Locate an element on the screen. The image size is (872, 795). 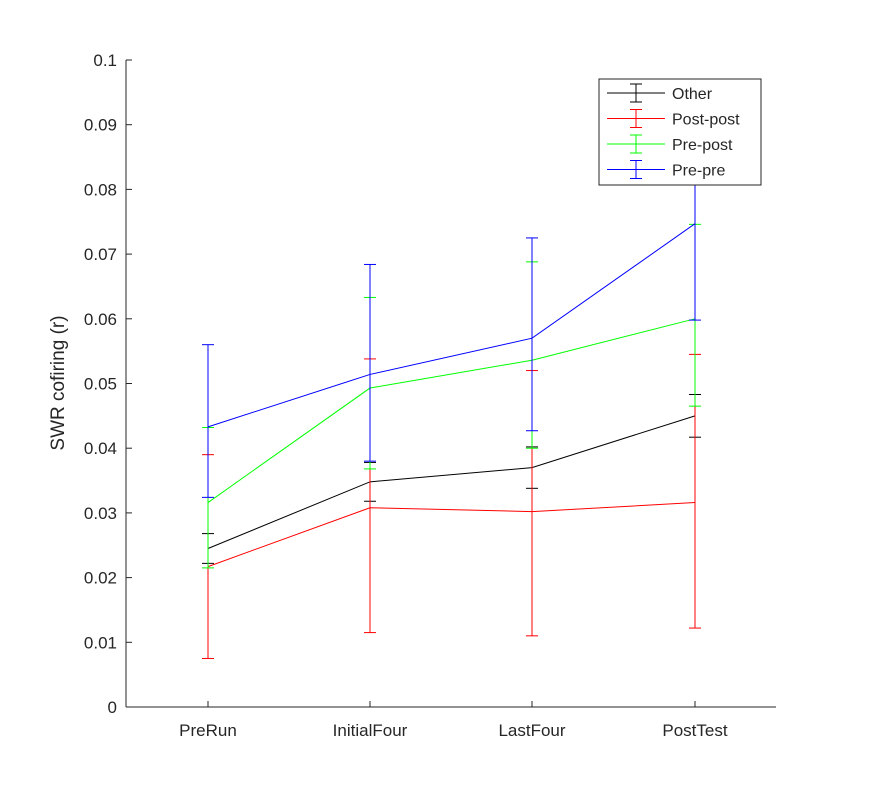
y-tick-label: 0.02 is located at coordinates (100, 578).